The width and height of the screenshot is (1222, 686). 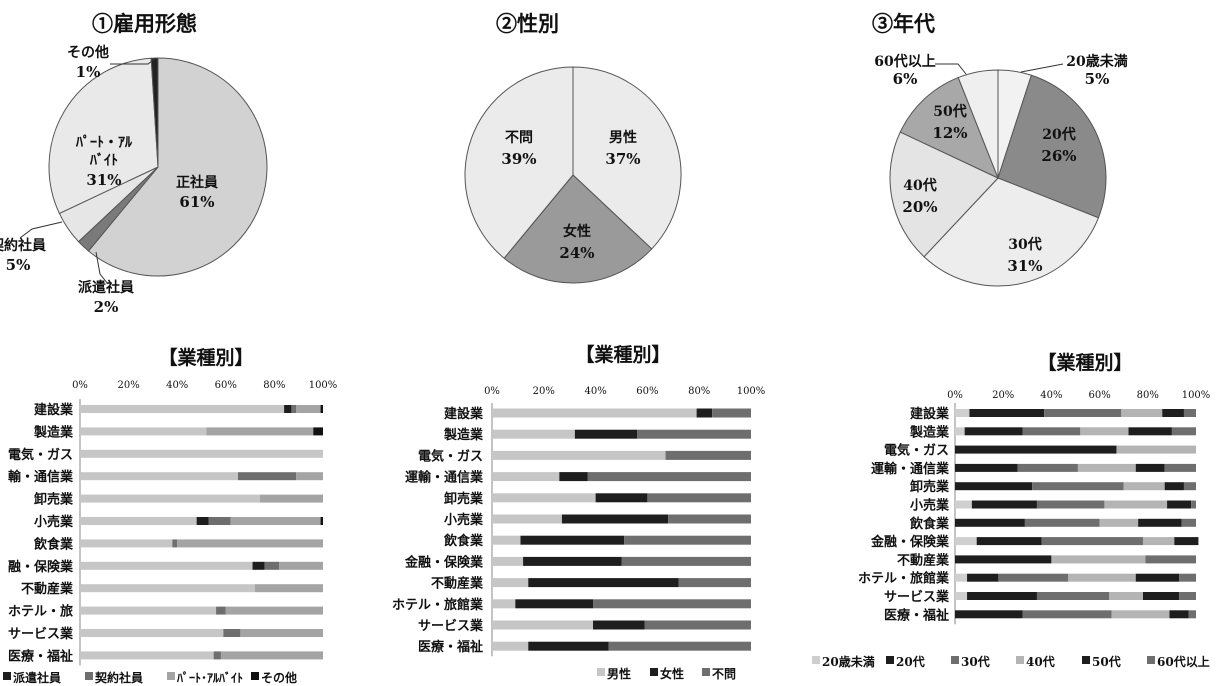 I want to click on pie-slice-label: 契約社員, so click(x=23, y=245).